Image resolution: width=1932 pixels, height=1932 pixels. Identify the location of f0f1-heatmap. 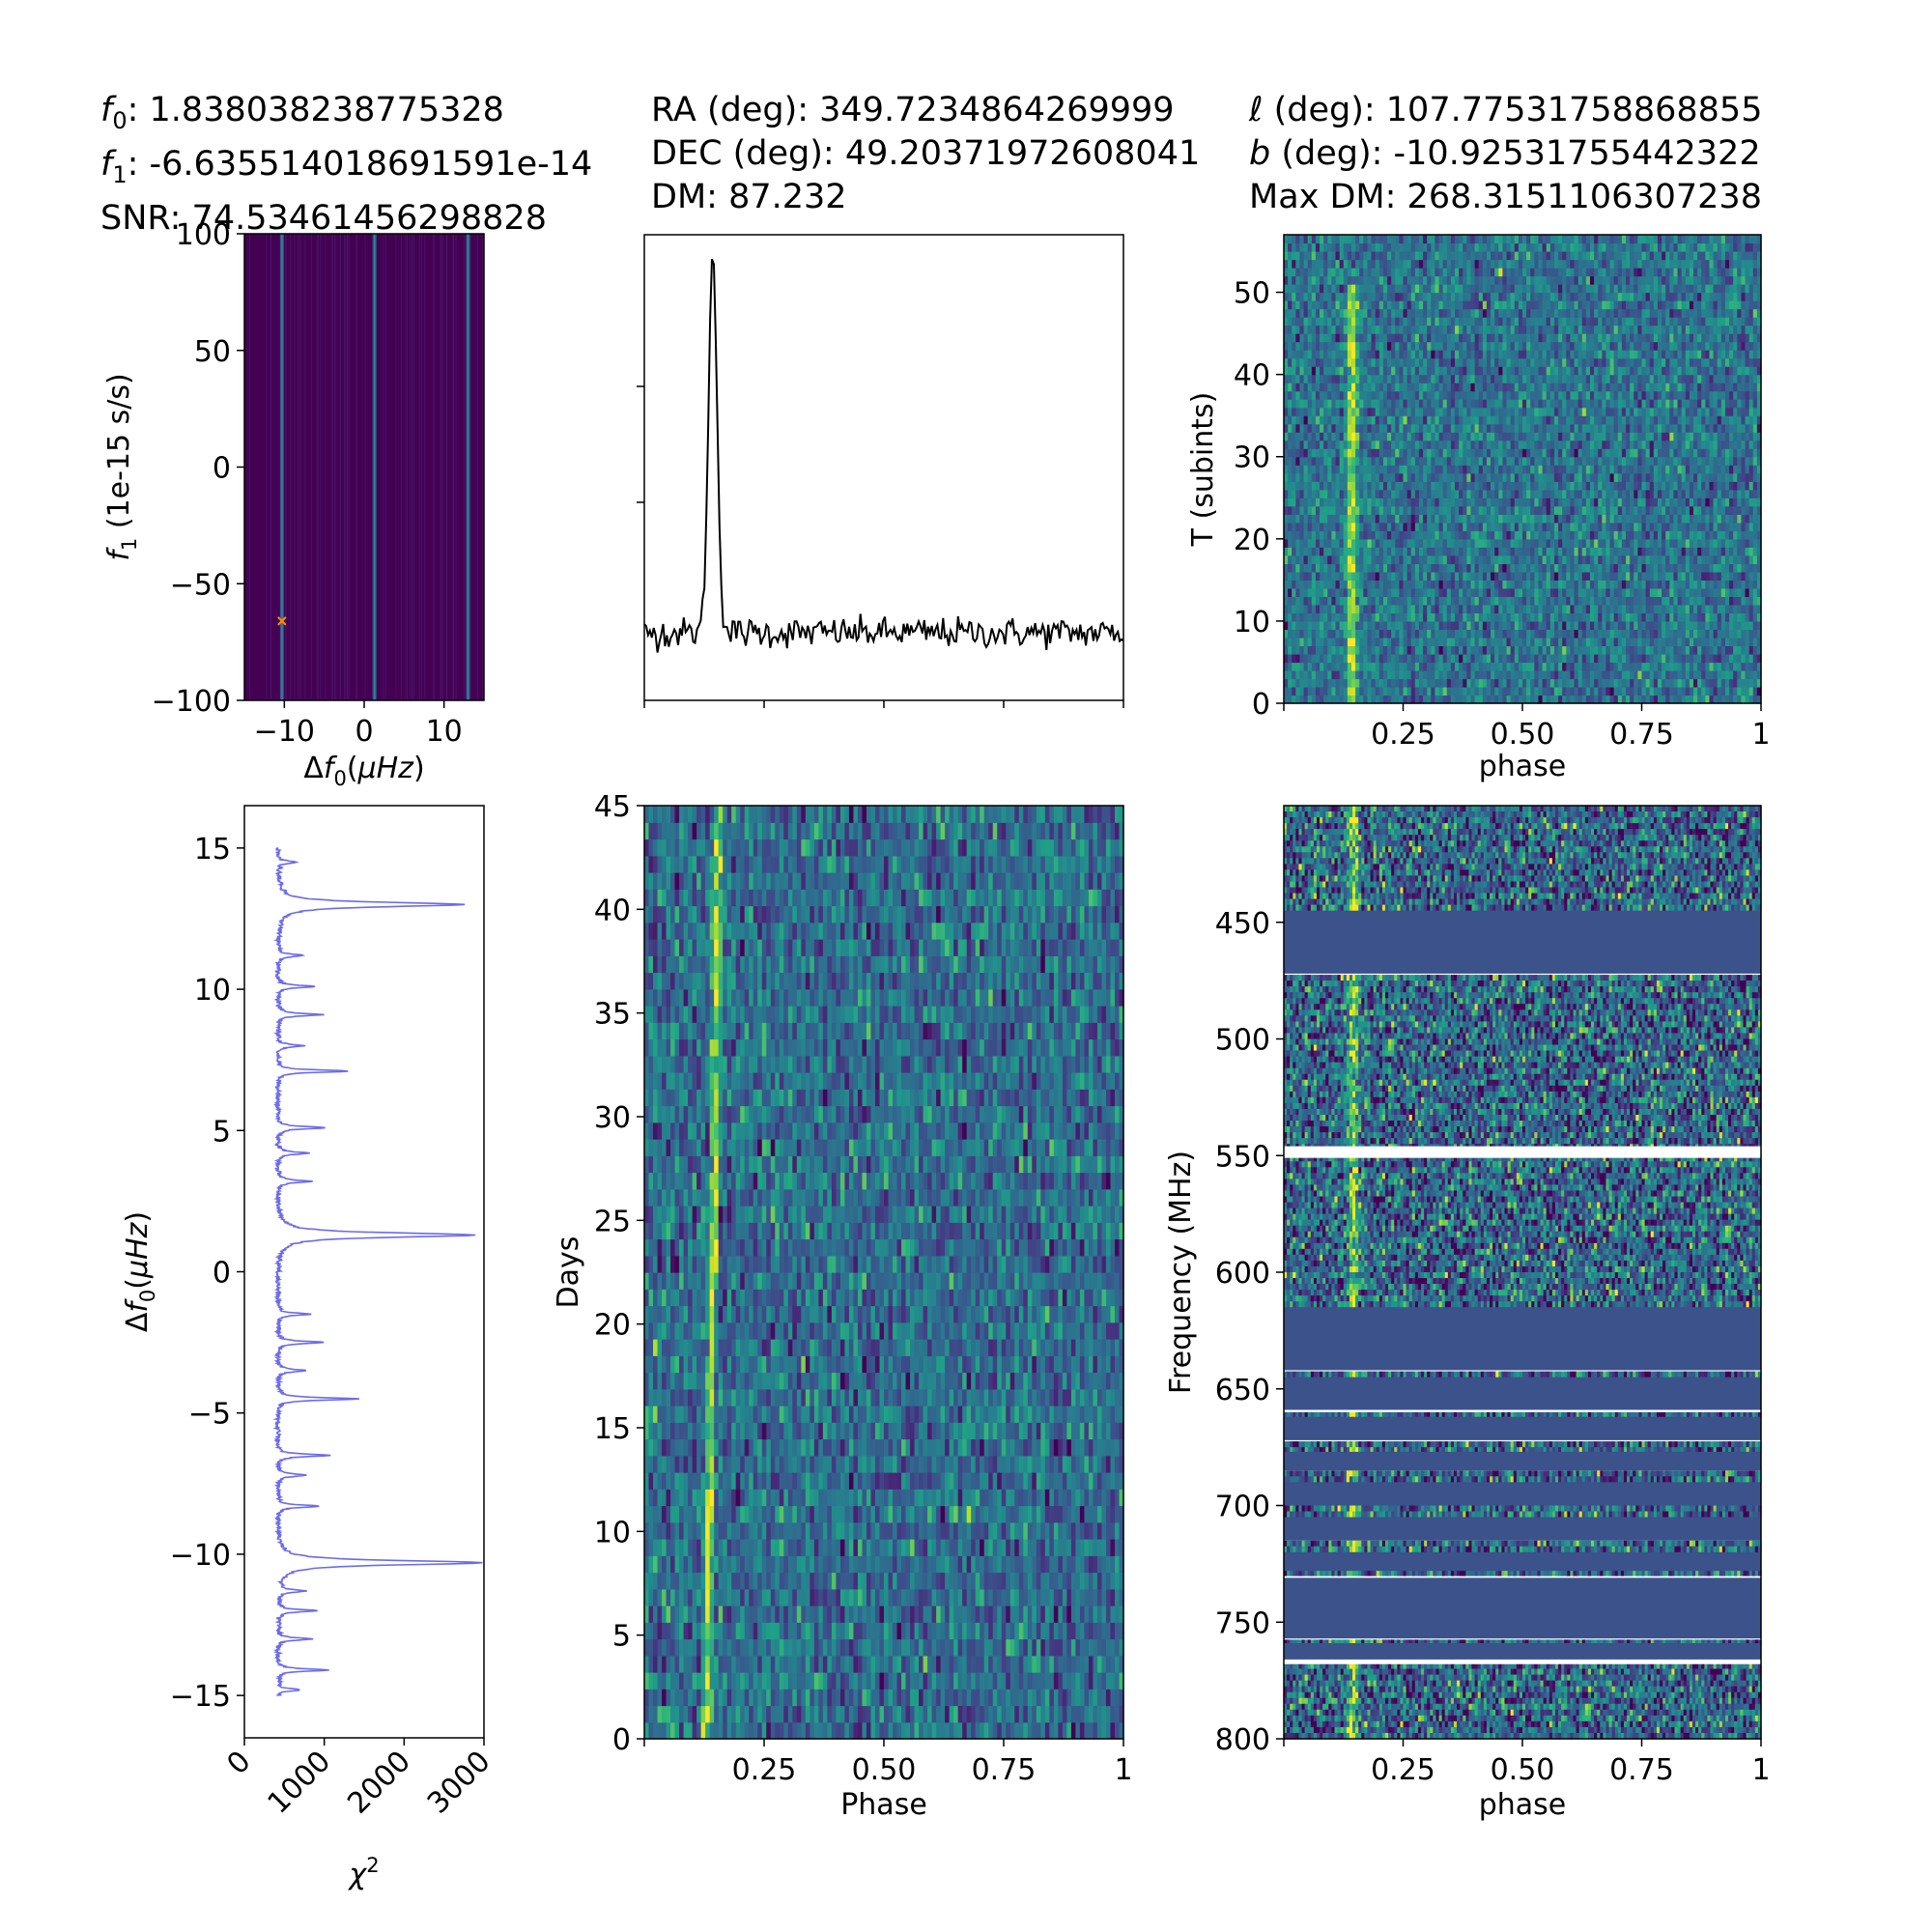
(364, 467).